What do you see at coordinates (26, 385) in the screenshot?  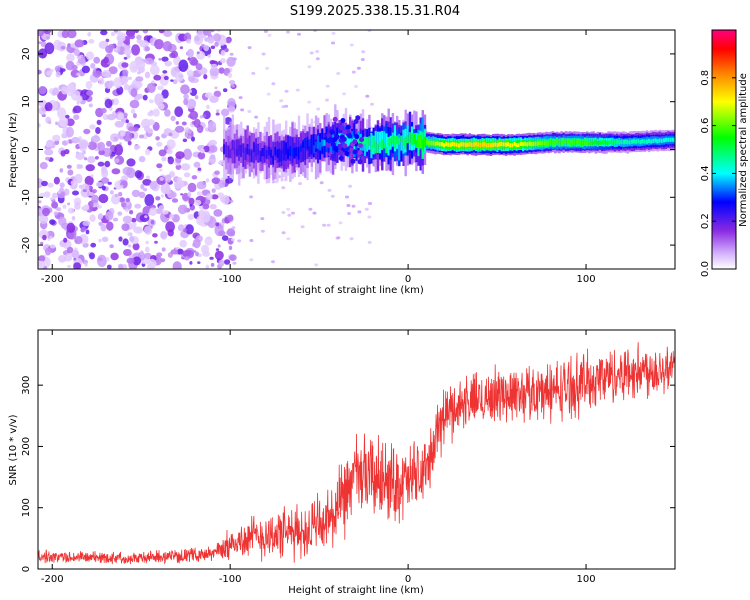 I see `y-tick-label: 300` at bounding box center [26, 385].